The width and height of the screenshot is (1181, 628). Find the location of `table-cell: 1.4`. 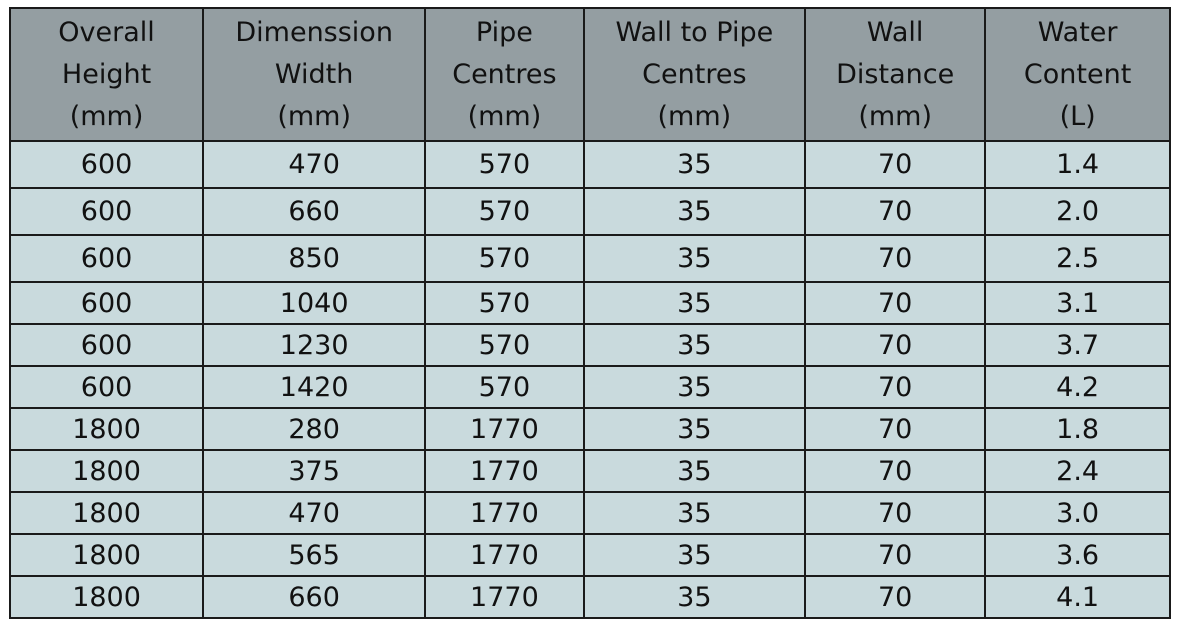

table-cell: 1.4 is located at coordinates (1077, 164).